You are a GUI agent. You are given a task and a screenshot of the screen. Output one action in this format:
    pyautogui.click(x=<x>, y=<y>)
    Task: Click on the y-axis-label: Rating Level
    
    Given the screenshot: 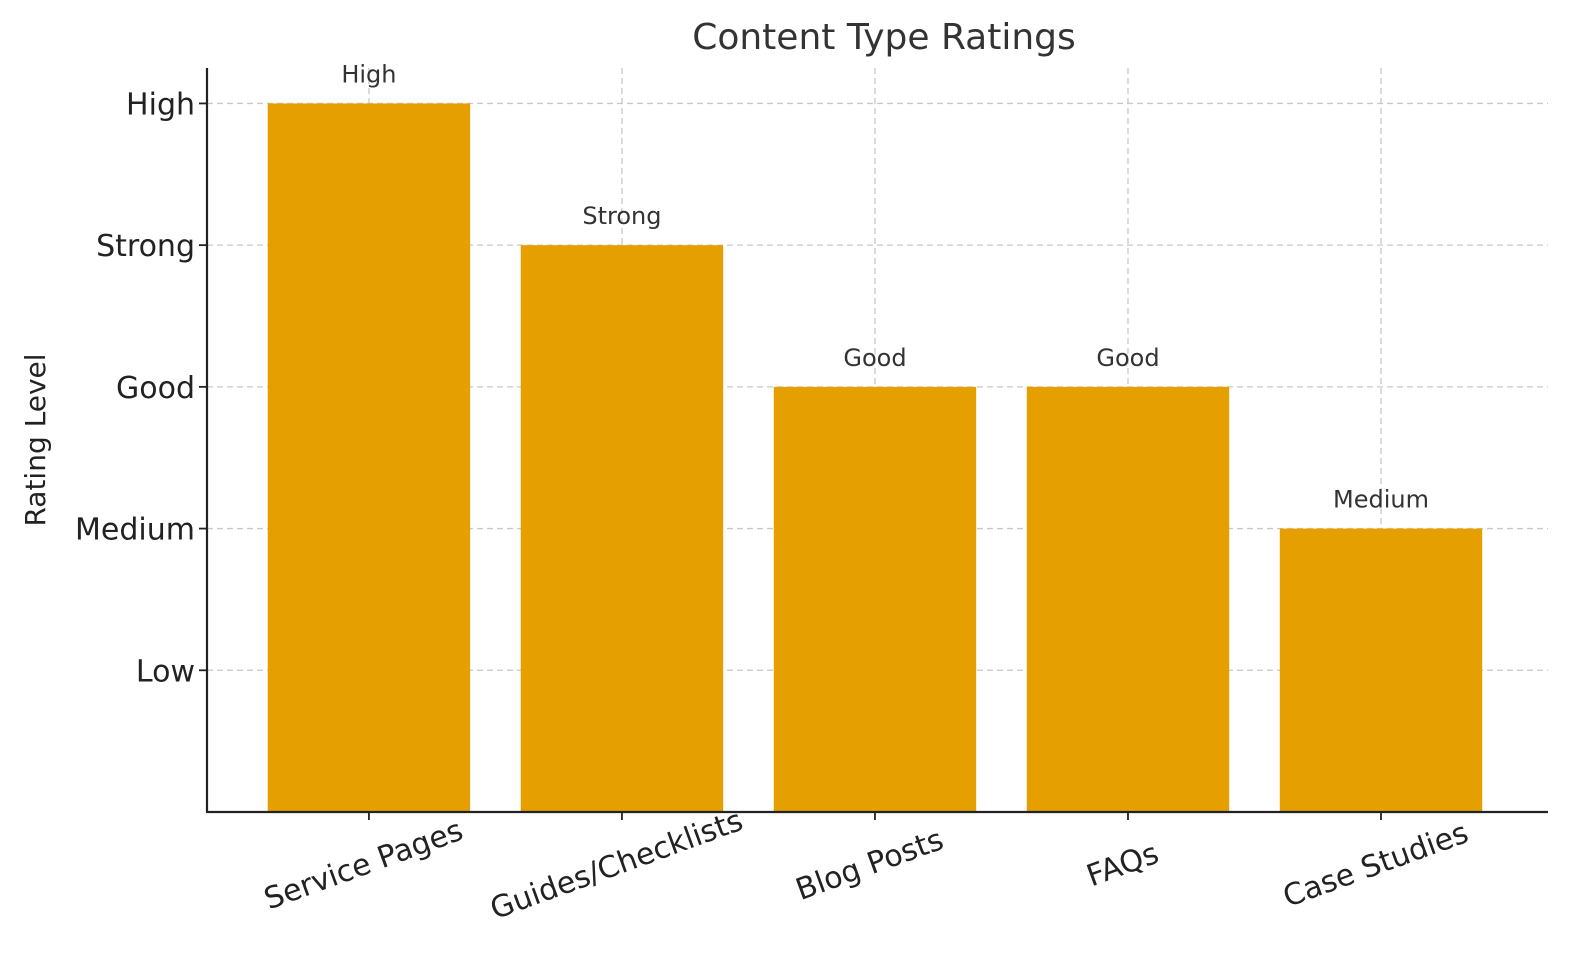 What is the action you would take?
    pyautogui.click(x=35, y=439)
    